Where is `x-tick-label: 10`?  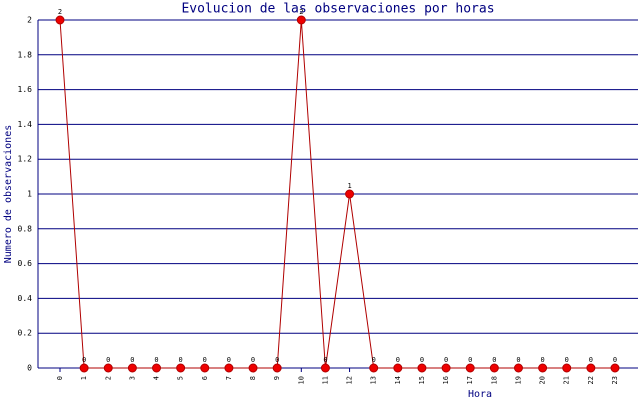 x-tick-label: 10 is located at coordinates (301, 380).